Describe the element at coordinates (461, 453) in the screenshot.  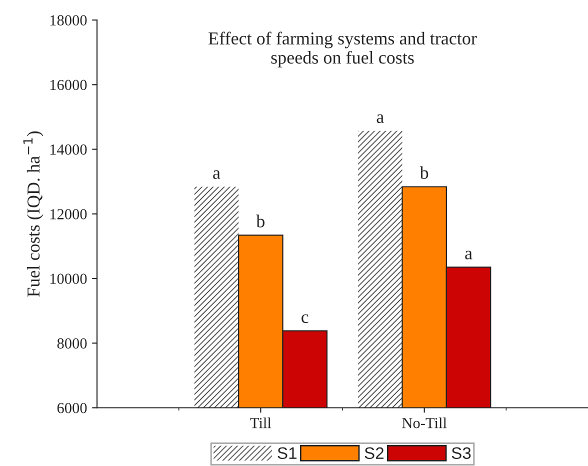
I see `legend-label: S3` at that location.